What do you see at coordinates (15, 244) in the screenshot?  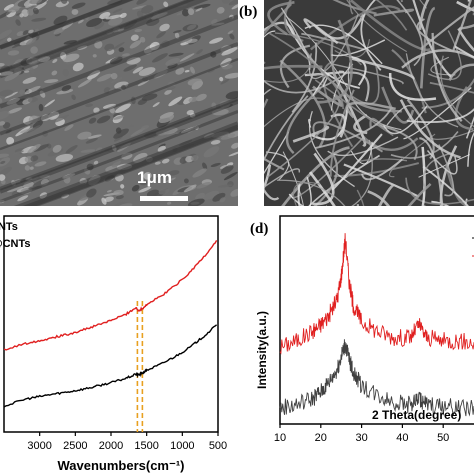 I see `legend-entry: DA@CNTs` at bounding box center [15, 244].